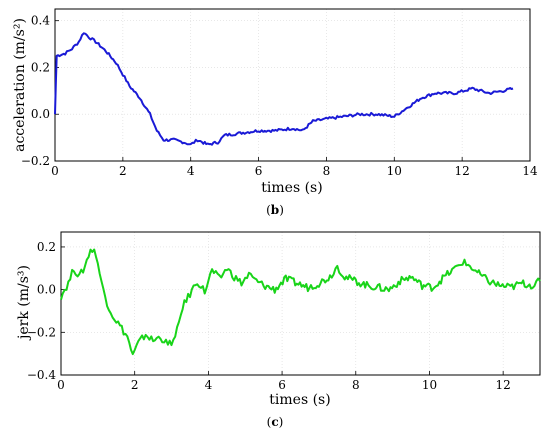 This screenshot has width=550, height=434. What do you see at coordinates (530, 171) in the screenshot?
I see `x-tick-label: 14` at bounding box center [530, 171].